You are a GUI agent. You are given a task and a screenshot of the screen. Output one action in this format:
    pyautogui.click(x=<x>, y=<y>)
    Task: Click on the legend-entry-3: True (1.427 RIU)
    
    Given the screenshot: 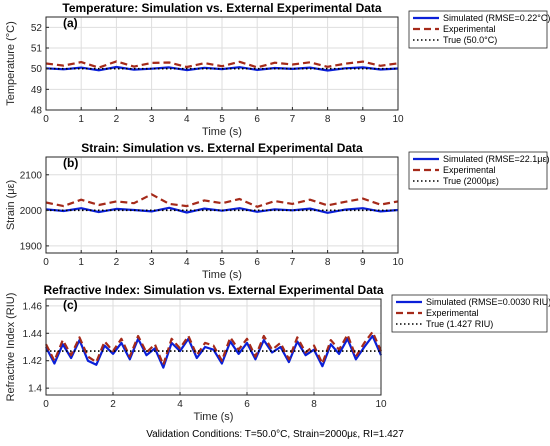 What is the action you would take?
    pyautogui.click(x=459, y=324)
    